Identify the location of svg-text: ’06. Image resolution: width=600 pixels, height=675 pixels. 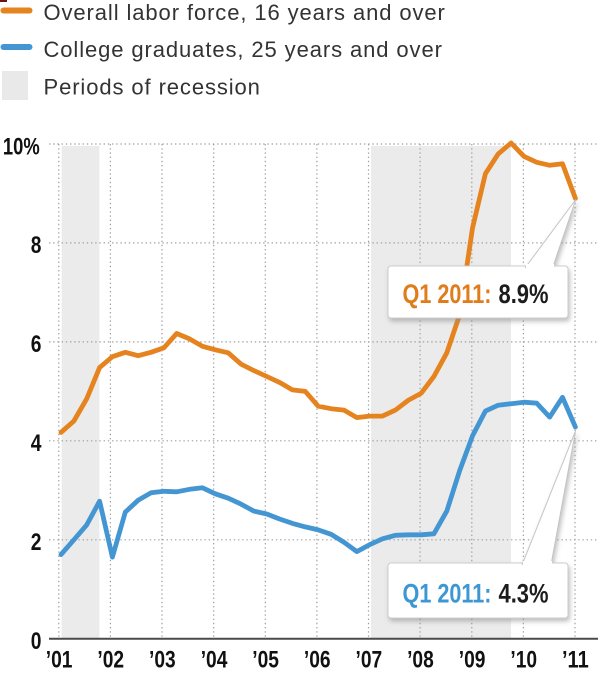
(317, 659).